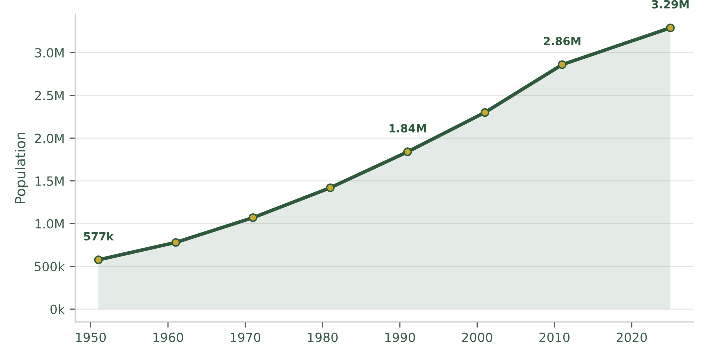 The width and height of the screenshot is (719, 360). I want to click on x-tick-label: 2020, so click(632, 337).